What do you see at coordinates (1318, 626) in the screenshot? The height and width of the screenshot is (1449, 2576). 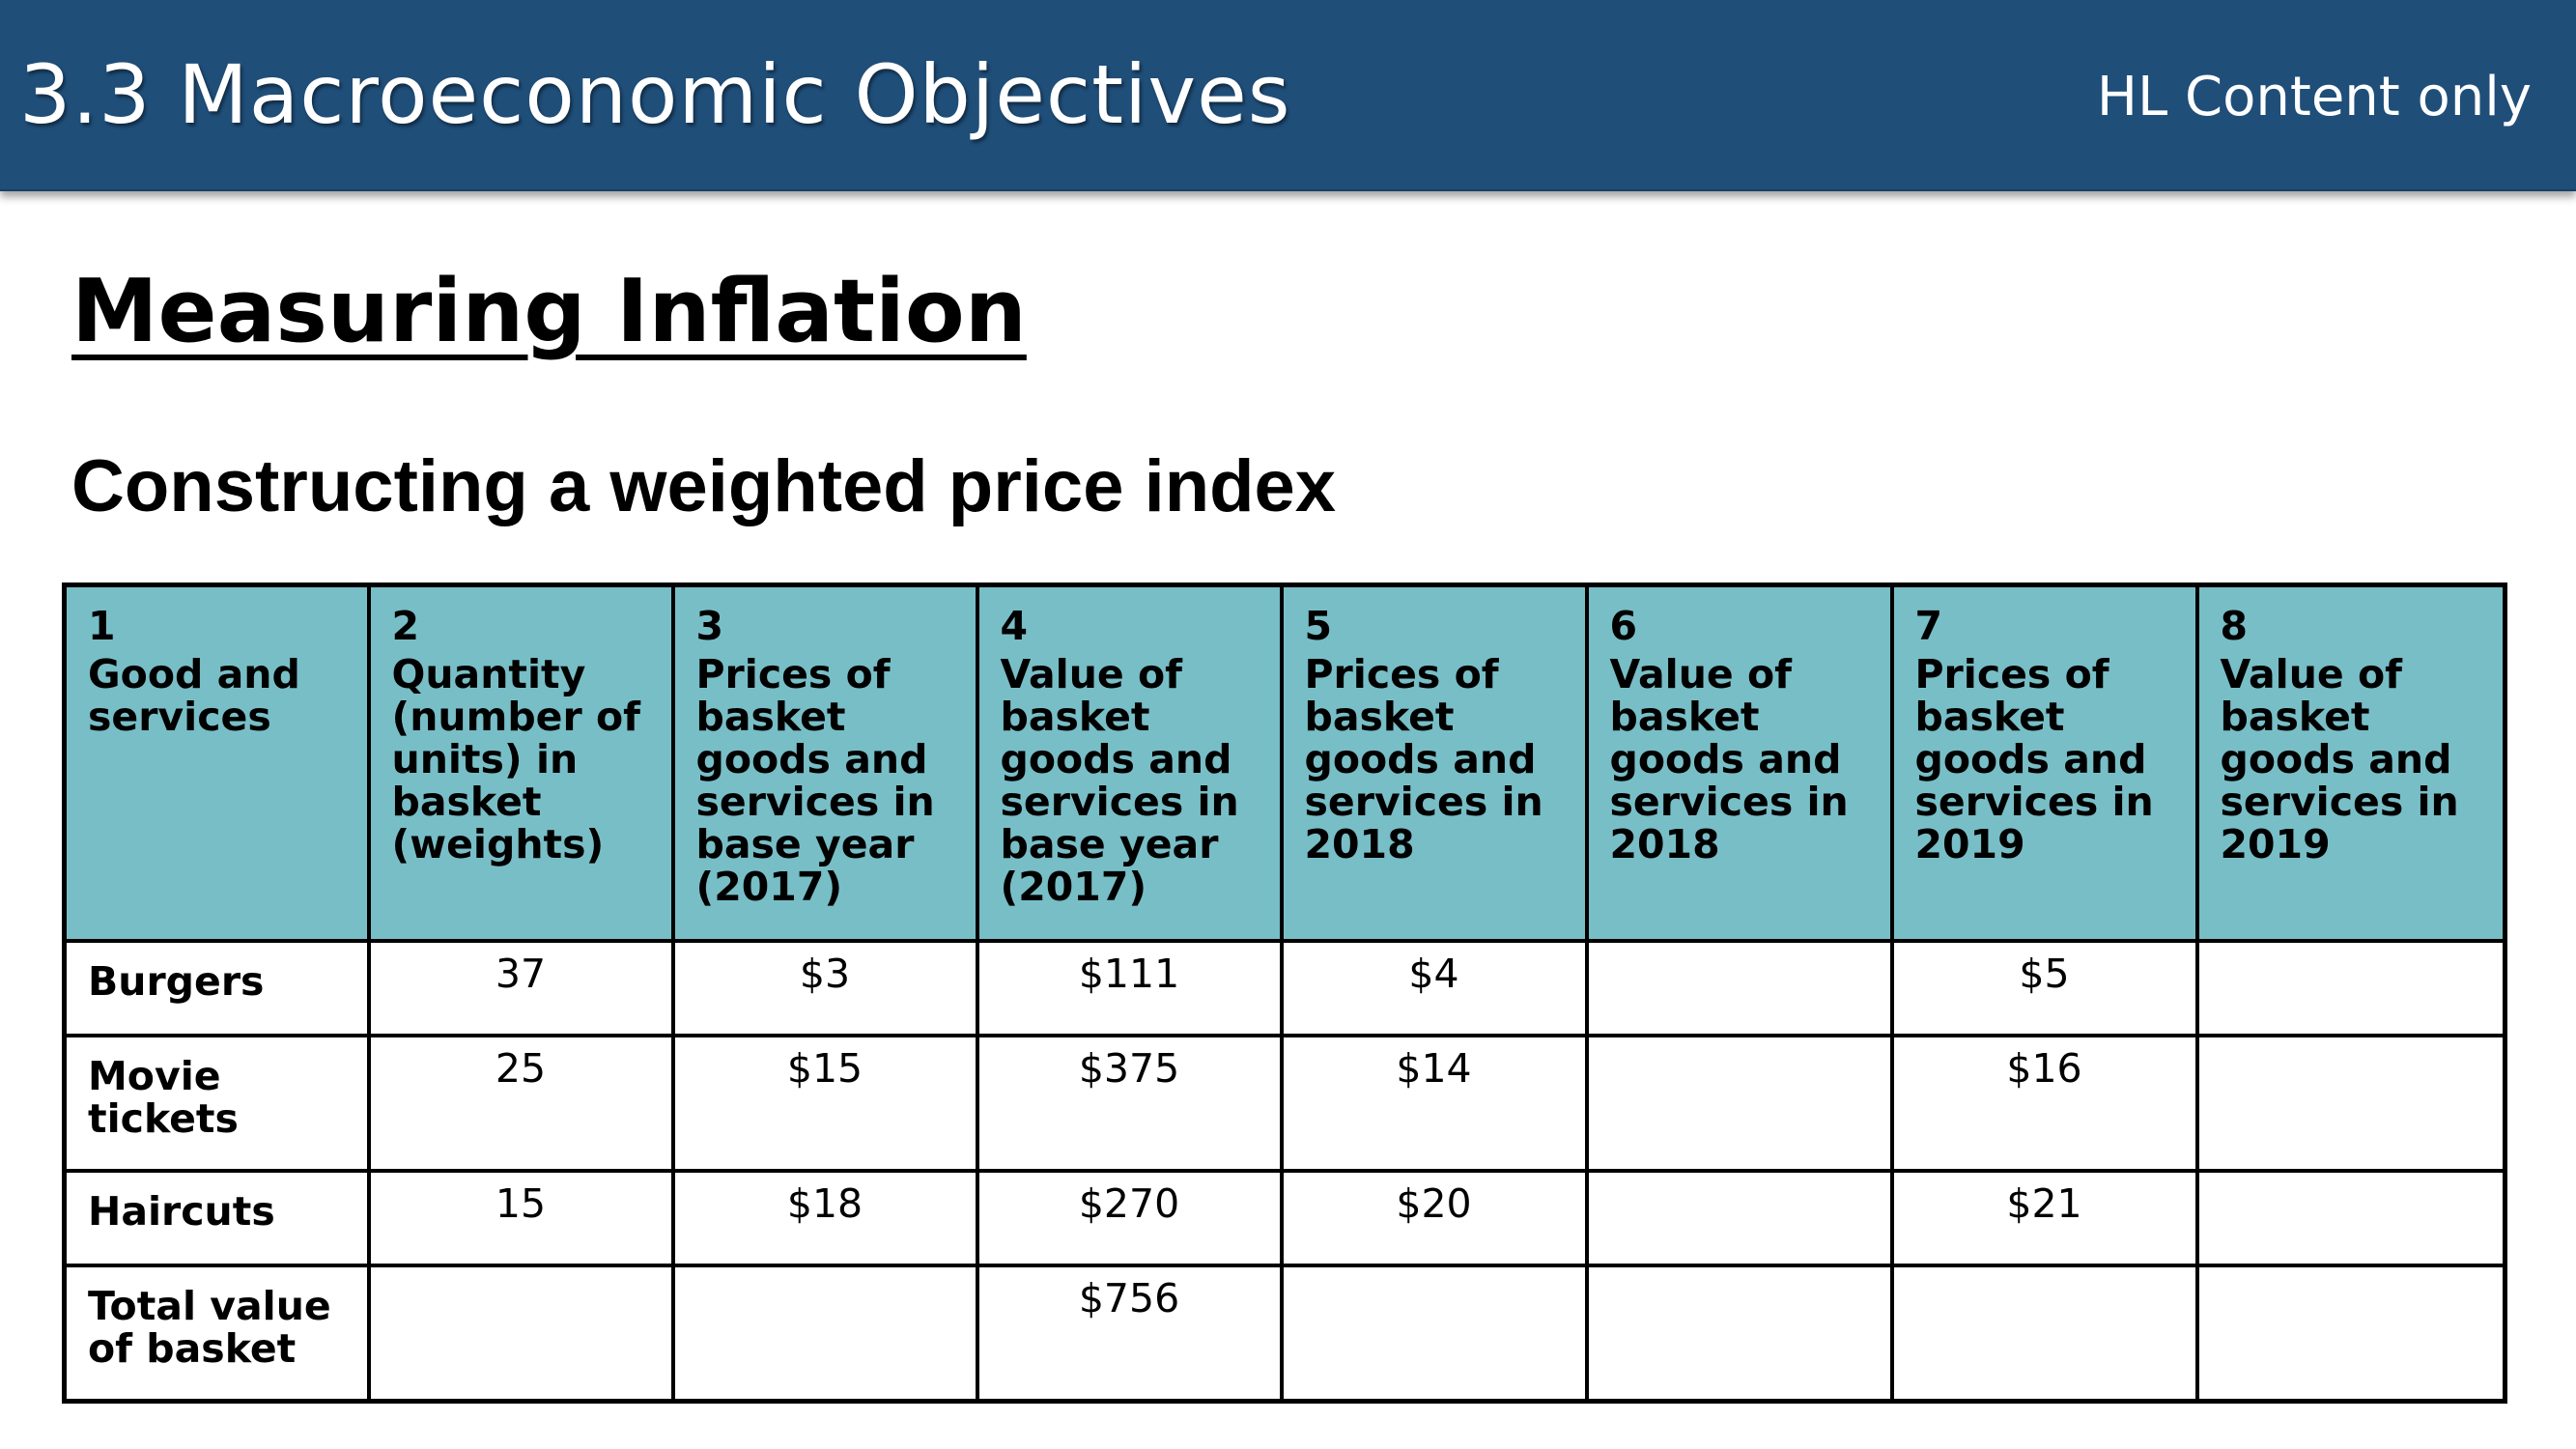 I see `column-number: 5` at bounding box center [1318, 626].